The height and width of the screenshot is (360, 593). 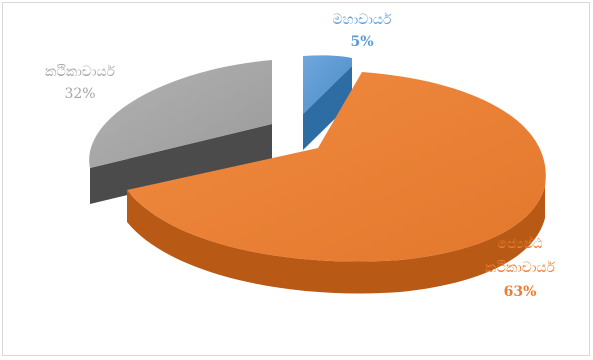 What do you see at coordinates (520, 244) in the screenshot?
I see `label-senior-lecturer-line1: ජ්‍යෙෂ්ඨ` at bounding box center [520, 244].